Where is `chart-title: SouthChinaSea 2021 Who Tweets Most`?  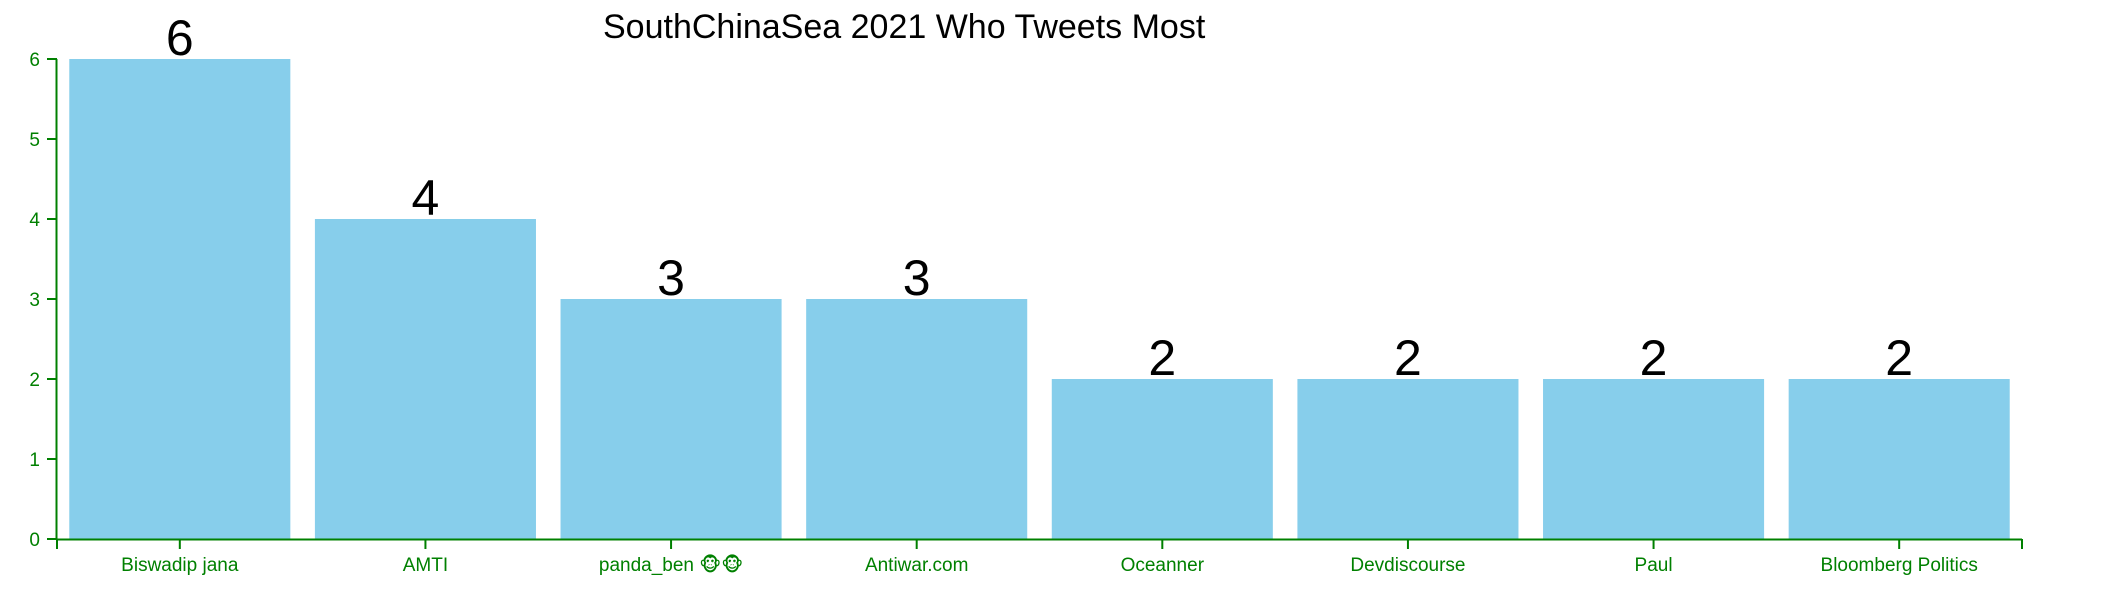
chart-title: SouthChinaSea 2021 Who Tweets Most is located at coordinates (904, 27).